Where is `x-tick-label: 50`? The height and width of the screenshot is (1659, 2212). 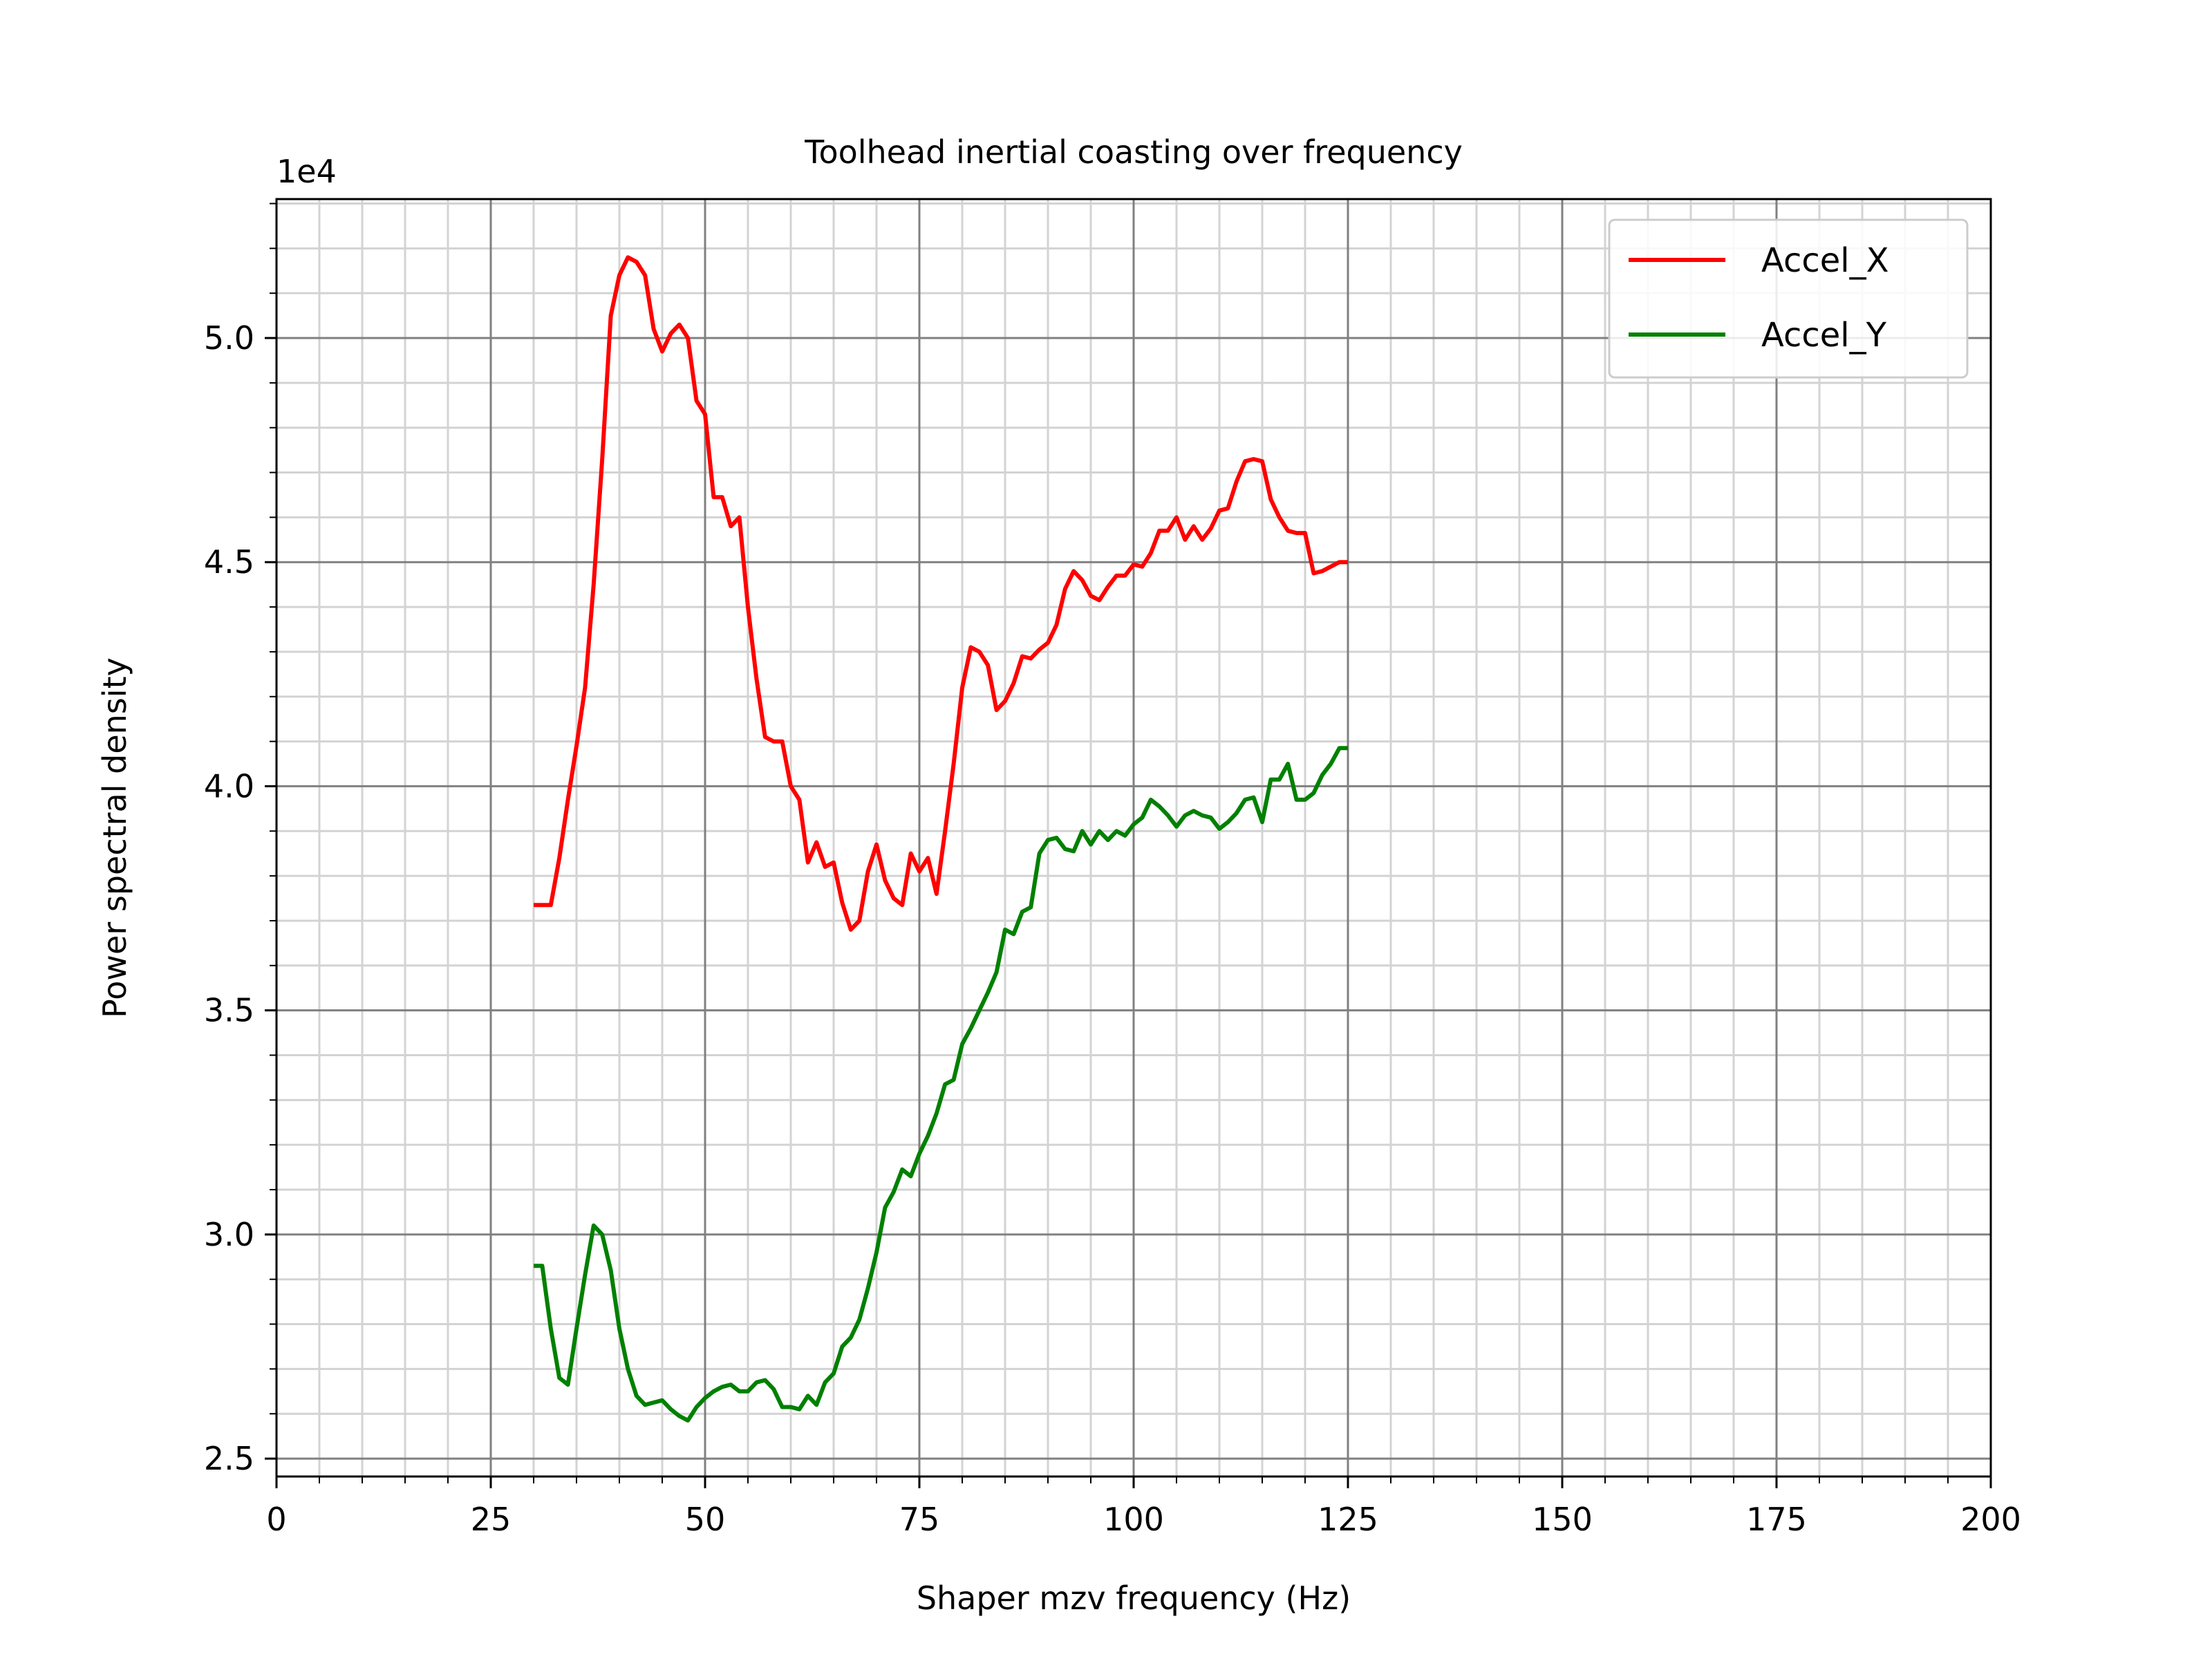
x-tick-label: 50 is located at coordinates (705, 1520).